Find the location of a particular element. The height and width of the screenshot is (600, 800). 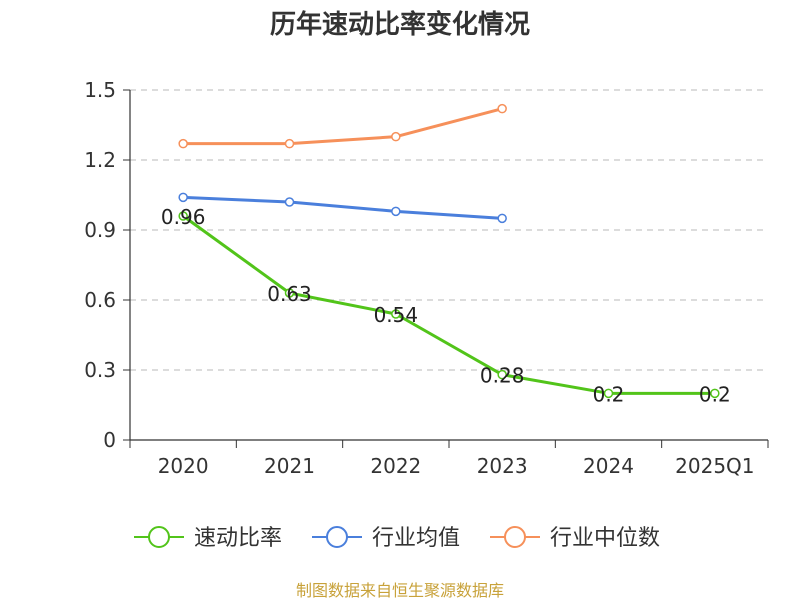

y-tick-label: 0.3 is located at coordinates (100, 370).